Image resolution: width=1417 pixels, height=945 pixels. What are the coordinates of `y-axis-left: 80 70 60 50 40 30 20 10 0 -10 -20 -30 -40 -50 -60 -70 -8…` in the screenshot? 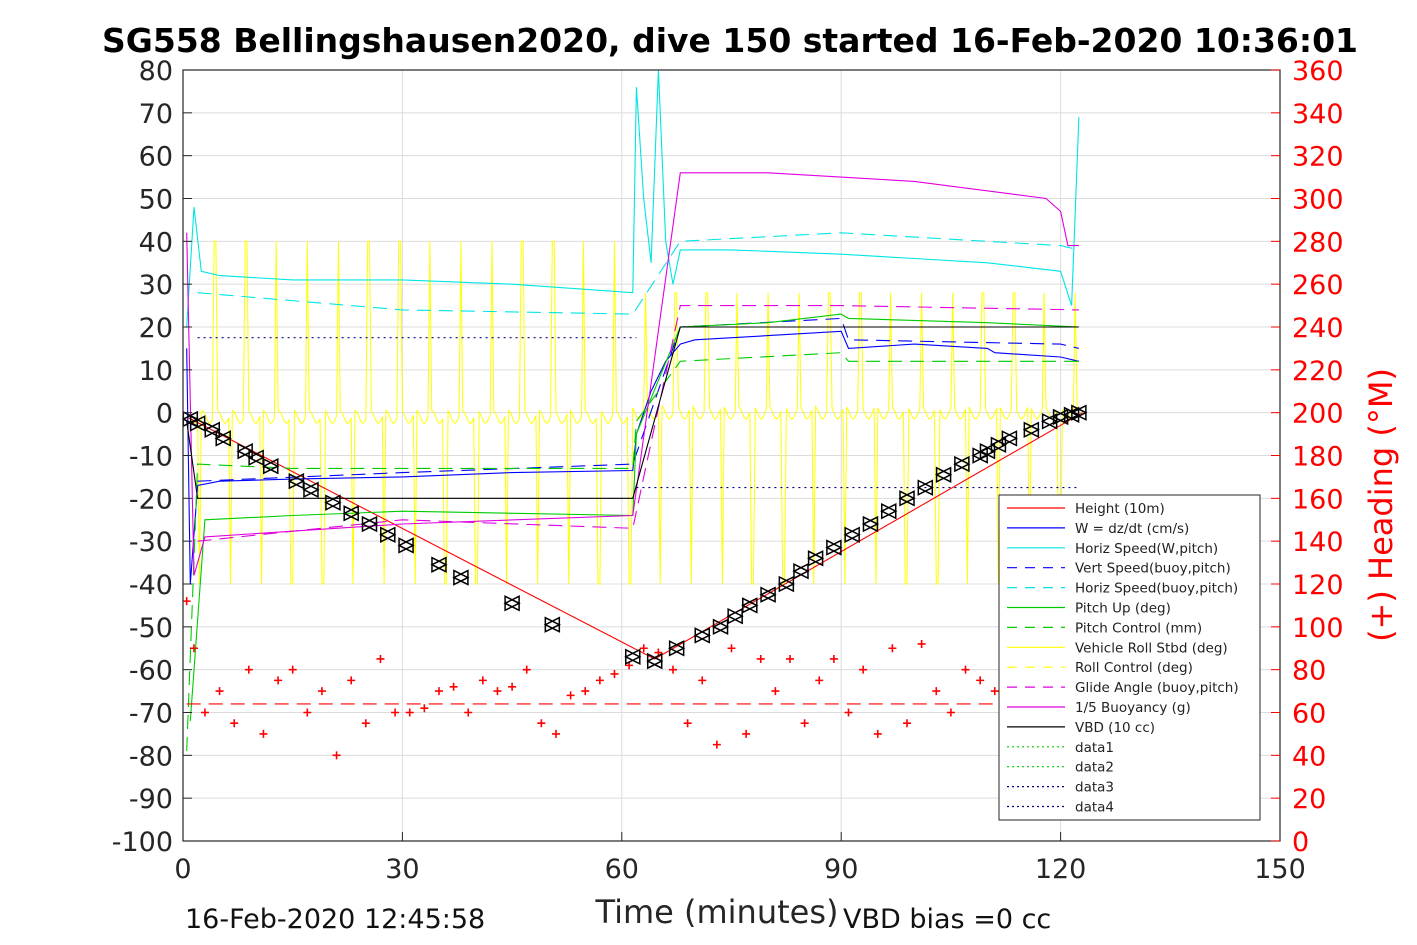 It's located at (152, 457).